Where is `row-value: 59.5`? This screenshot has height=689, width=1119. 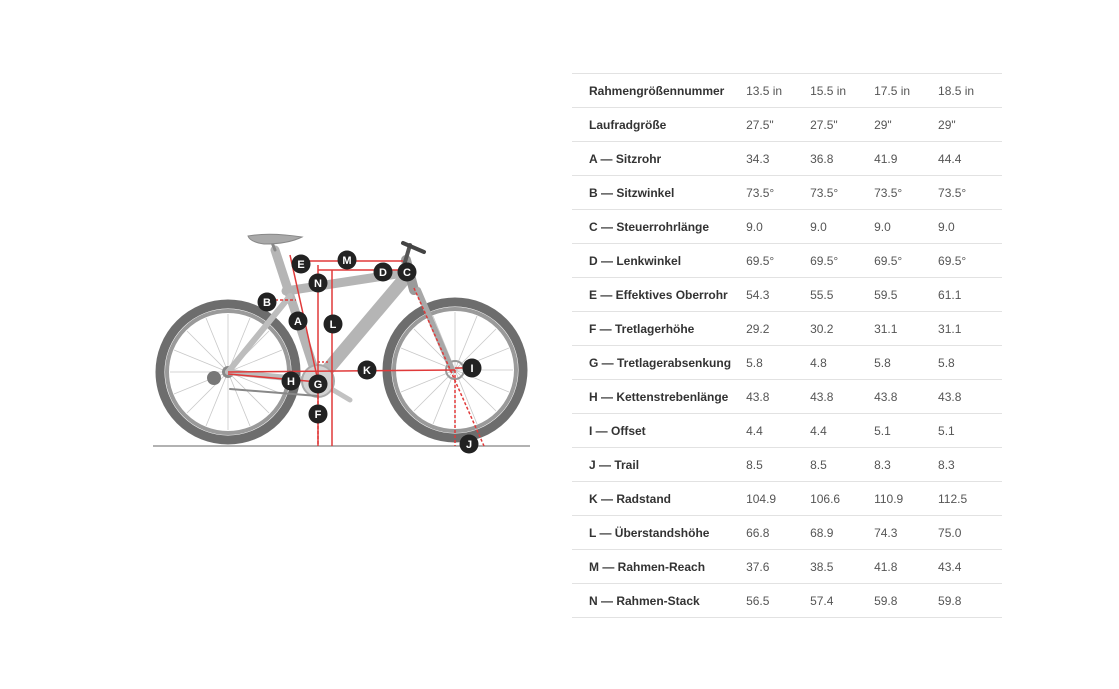
row-value: 59.5 is located at coordinates (906, 294).